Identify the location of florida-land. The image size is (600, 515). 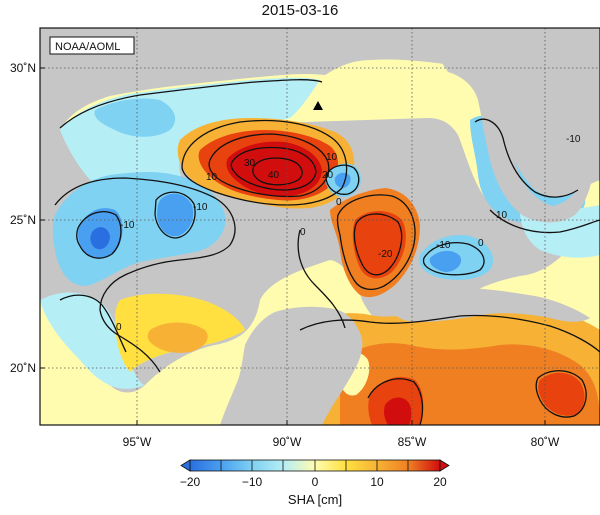
(520, 125).